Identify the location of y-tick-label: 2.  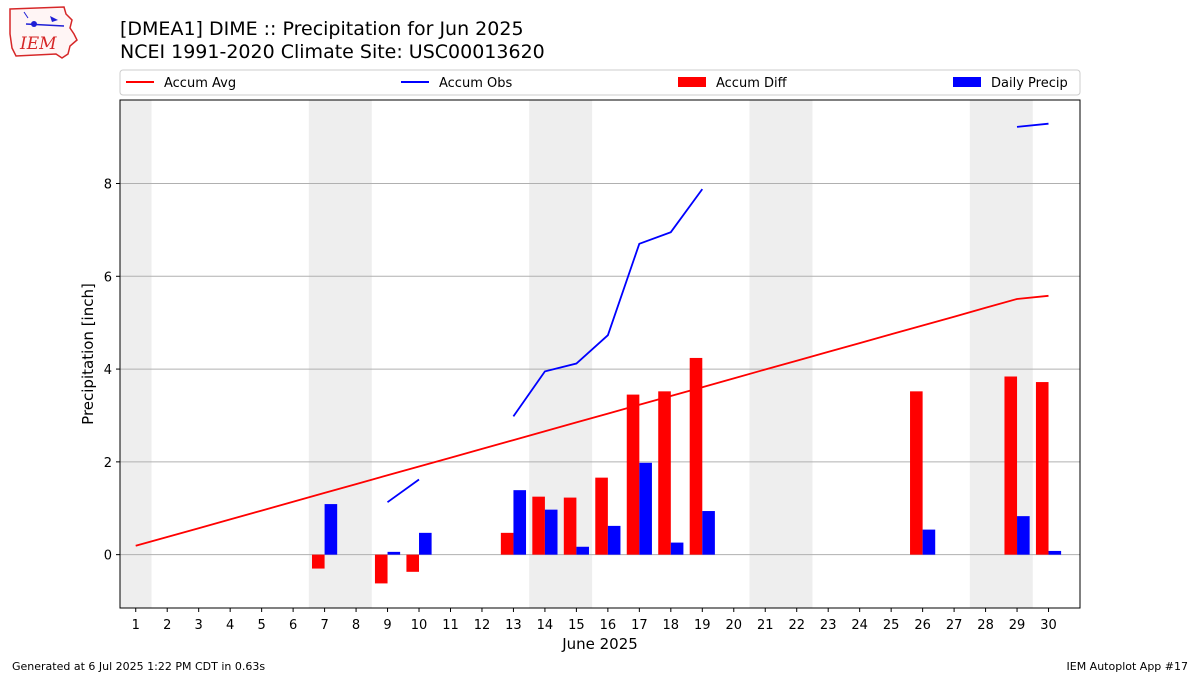
(108, 463).